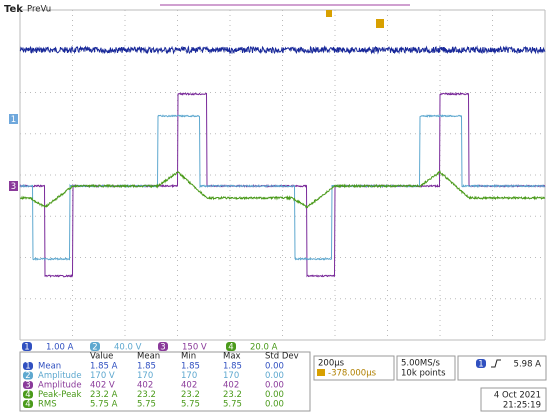 The height and width of the screenshot is (414, 550). I want to click on channel-scale: 20.0 A, so click(264, 348).